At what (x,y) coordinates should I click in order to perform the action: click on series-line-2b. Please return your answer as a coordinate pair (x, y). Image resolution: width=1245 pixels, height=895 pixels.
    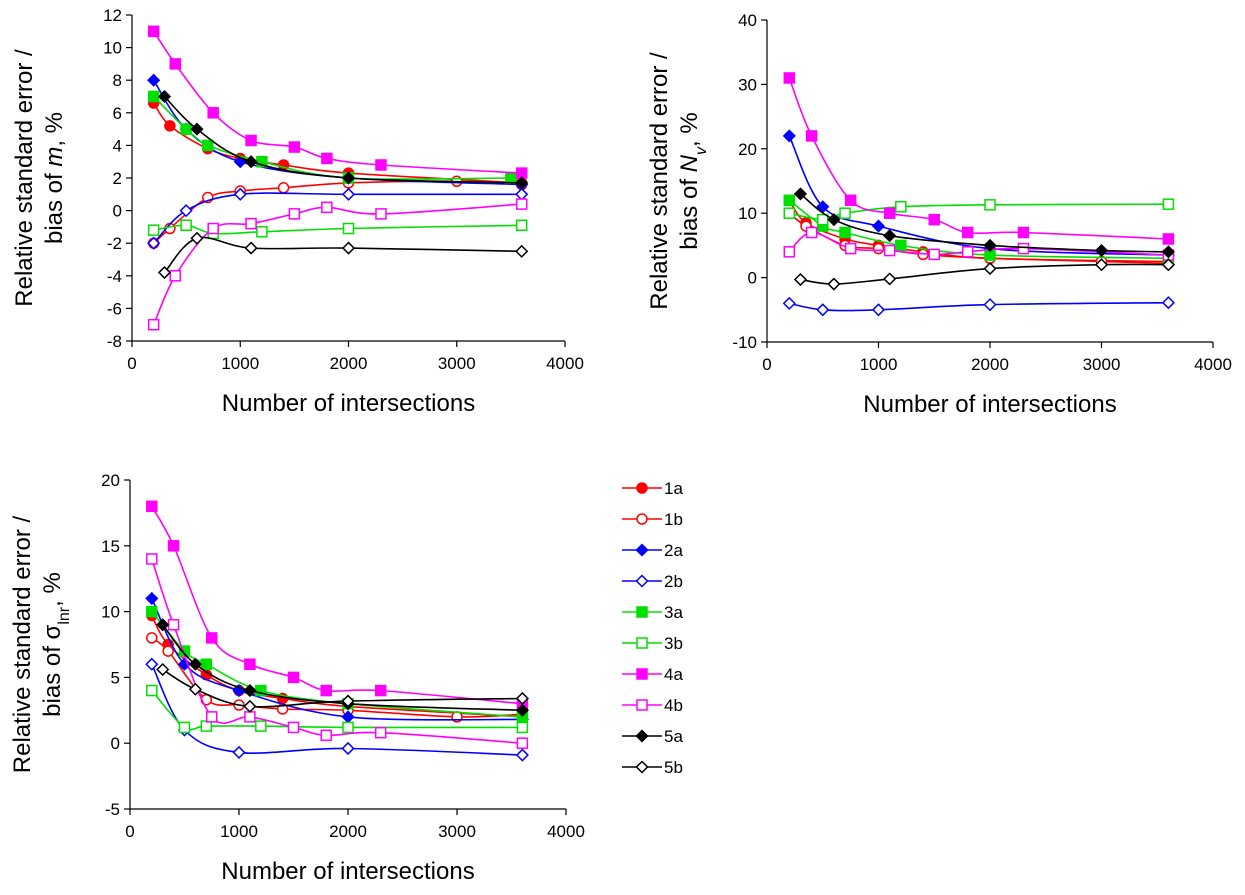
    Looking at the image, I should click on (337, 218).